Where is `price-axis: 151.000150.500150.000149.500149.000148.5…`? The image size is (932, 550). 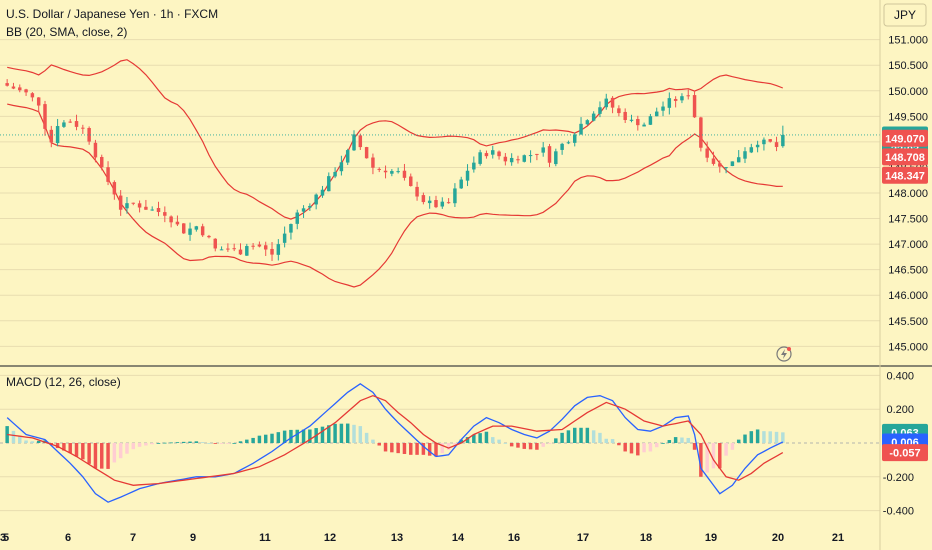 price-axis: 151.000150.500150.000149.500149.000148.5… is located at coordinates (905, 276).